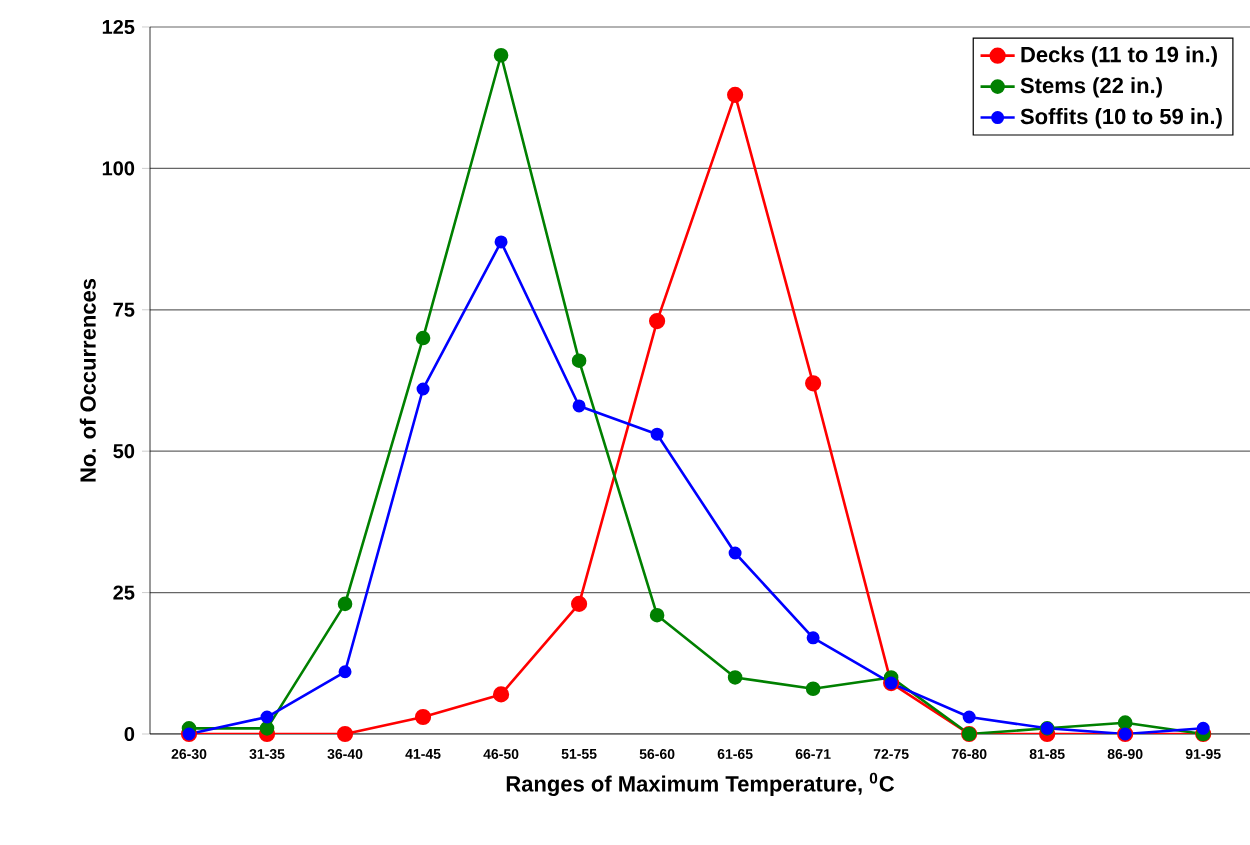 The image size is (1250, 845). Describe the element at coordinates (501, 754) in the screenshot. I see `x-tick-label: 46-50` at that location.